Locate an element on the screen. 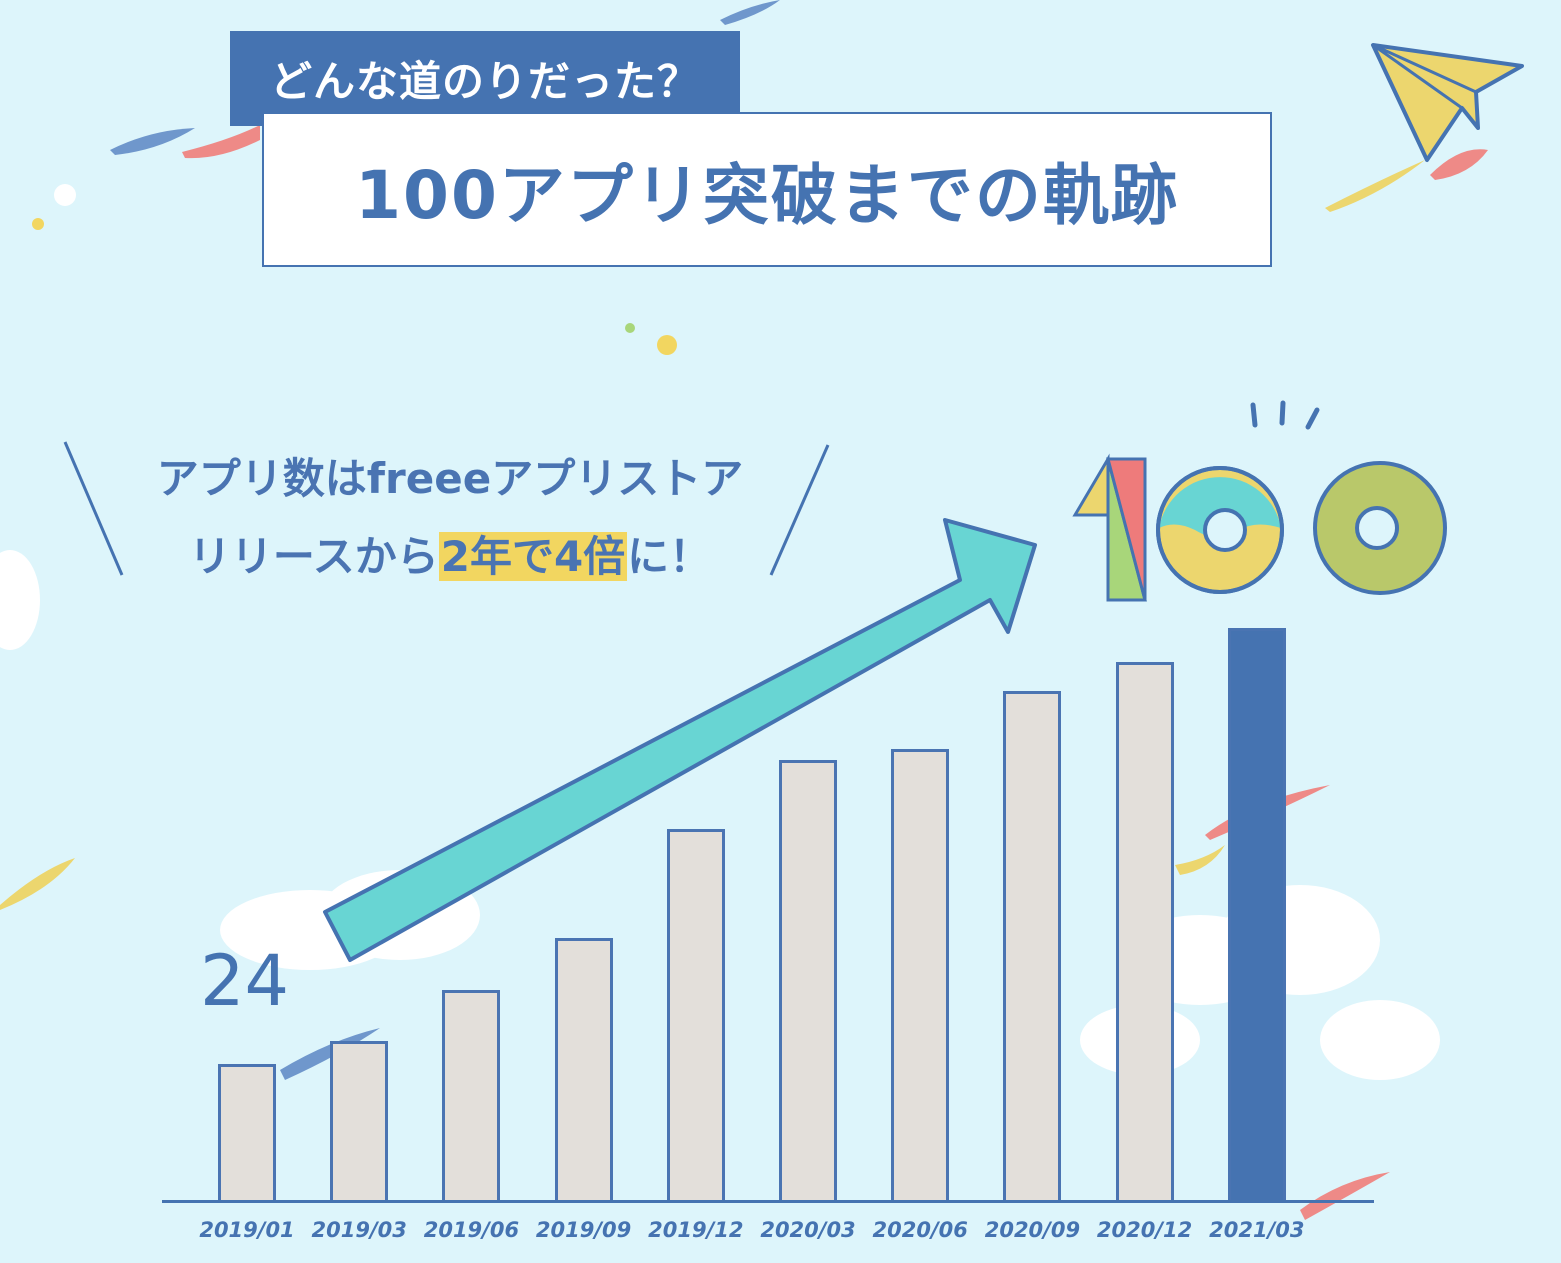 Image resolution: width=1561 pixels, height=1263 pixels. page-title: 100アプリ突破までの軌跡 is located at coordinates (767, 189).